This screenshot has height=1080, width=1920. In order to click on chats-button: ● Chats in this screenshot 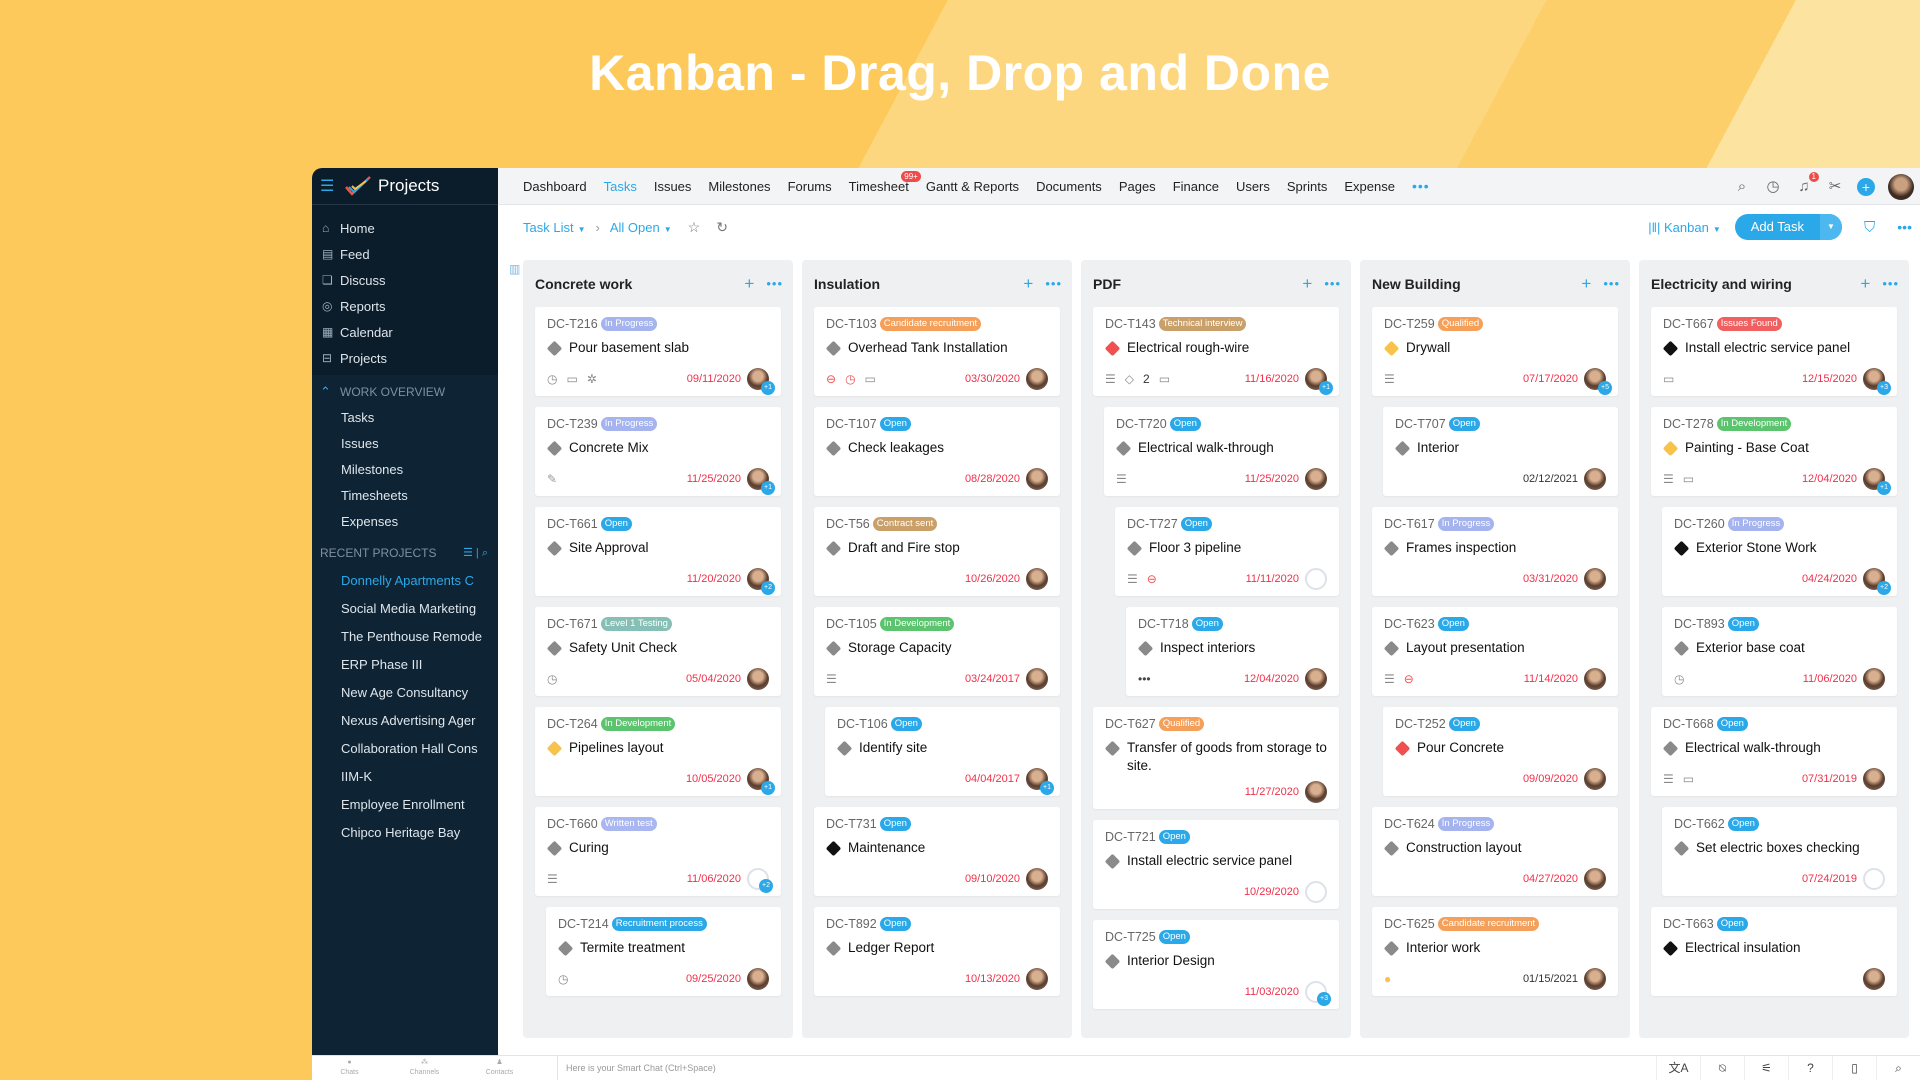, I will do `click(349, 1068)`.